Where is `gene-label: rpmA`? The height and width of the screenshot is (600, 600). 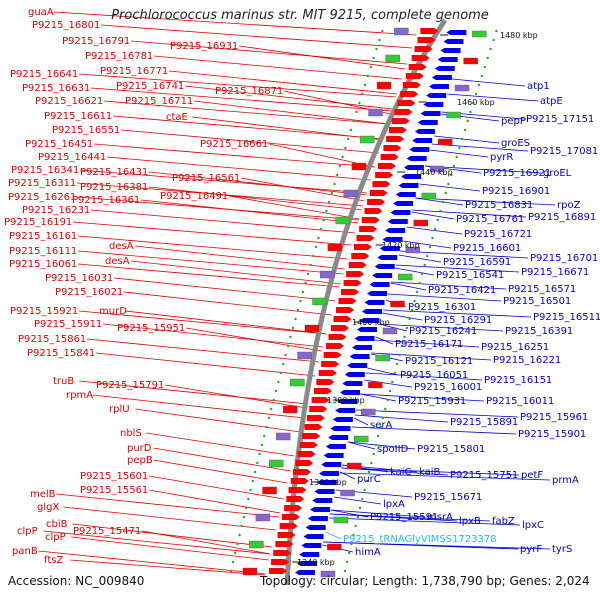 gene-label: rpmA is located at coordinates (79, 395).